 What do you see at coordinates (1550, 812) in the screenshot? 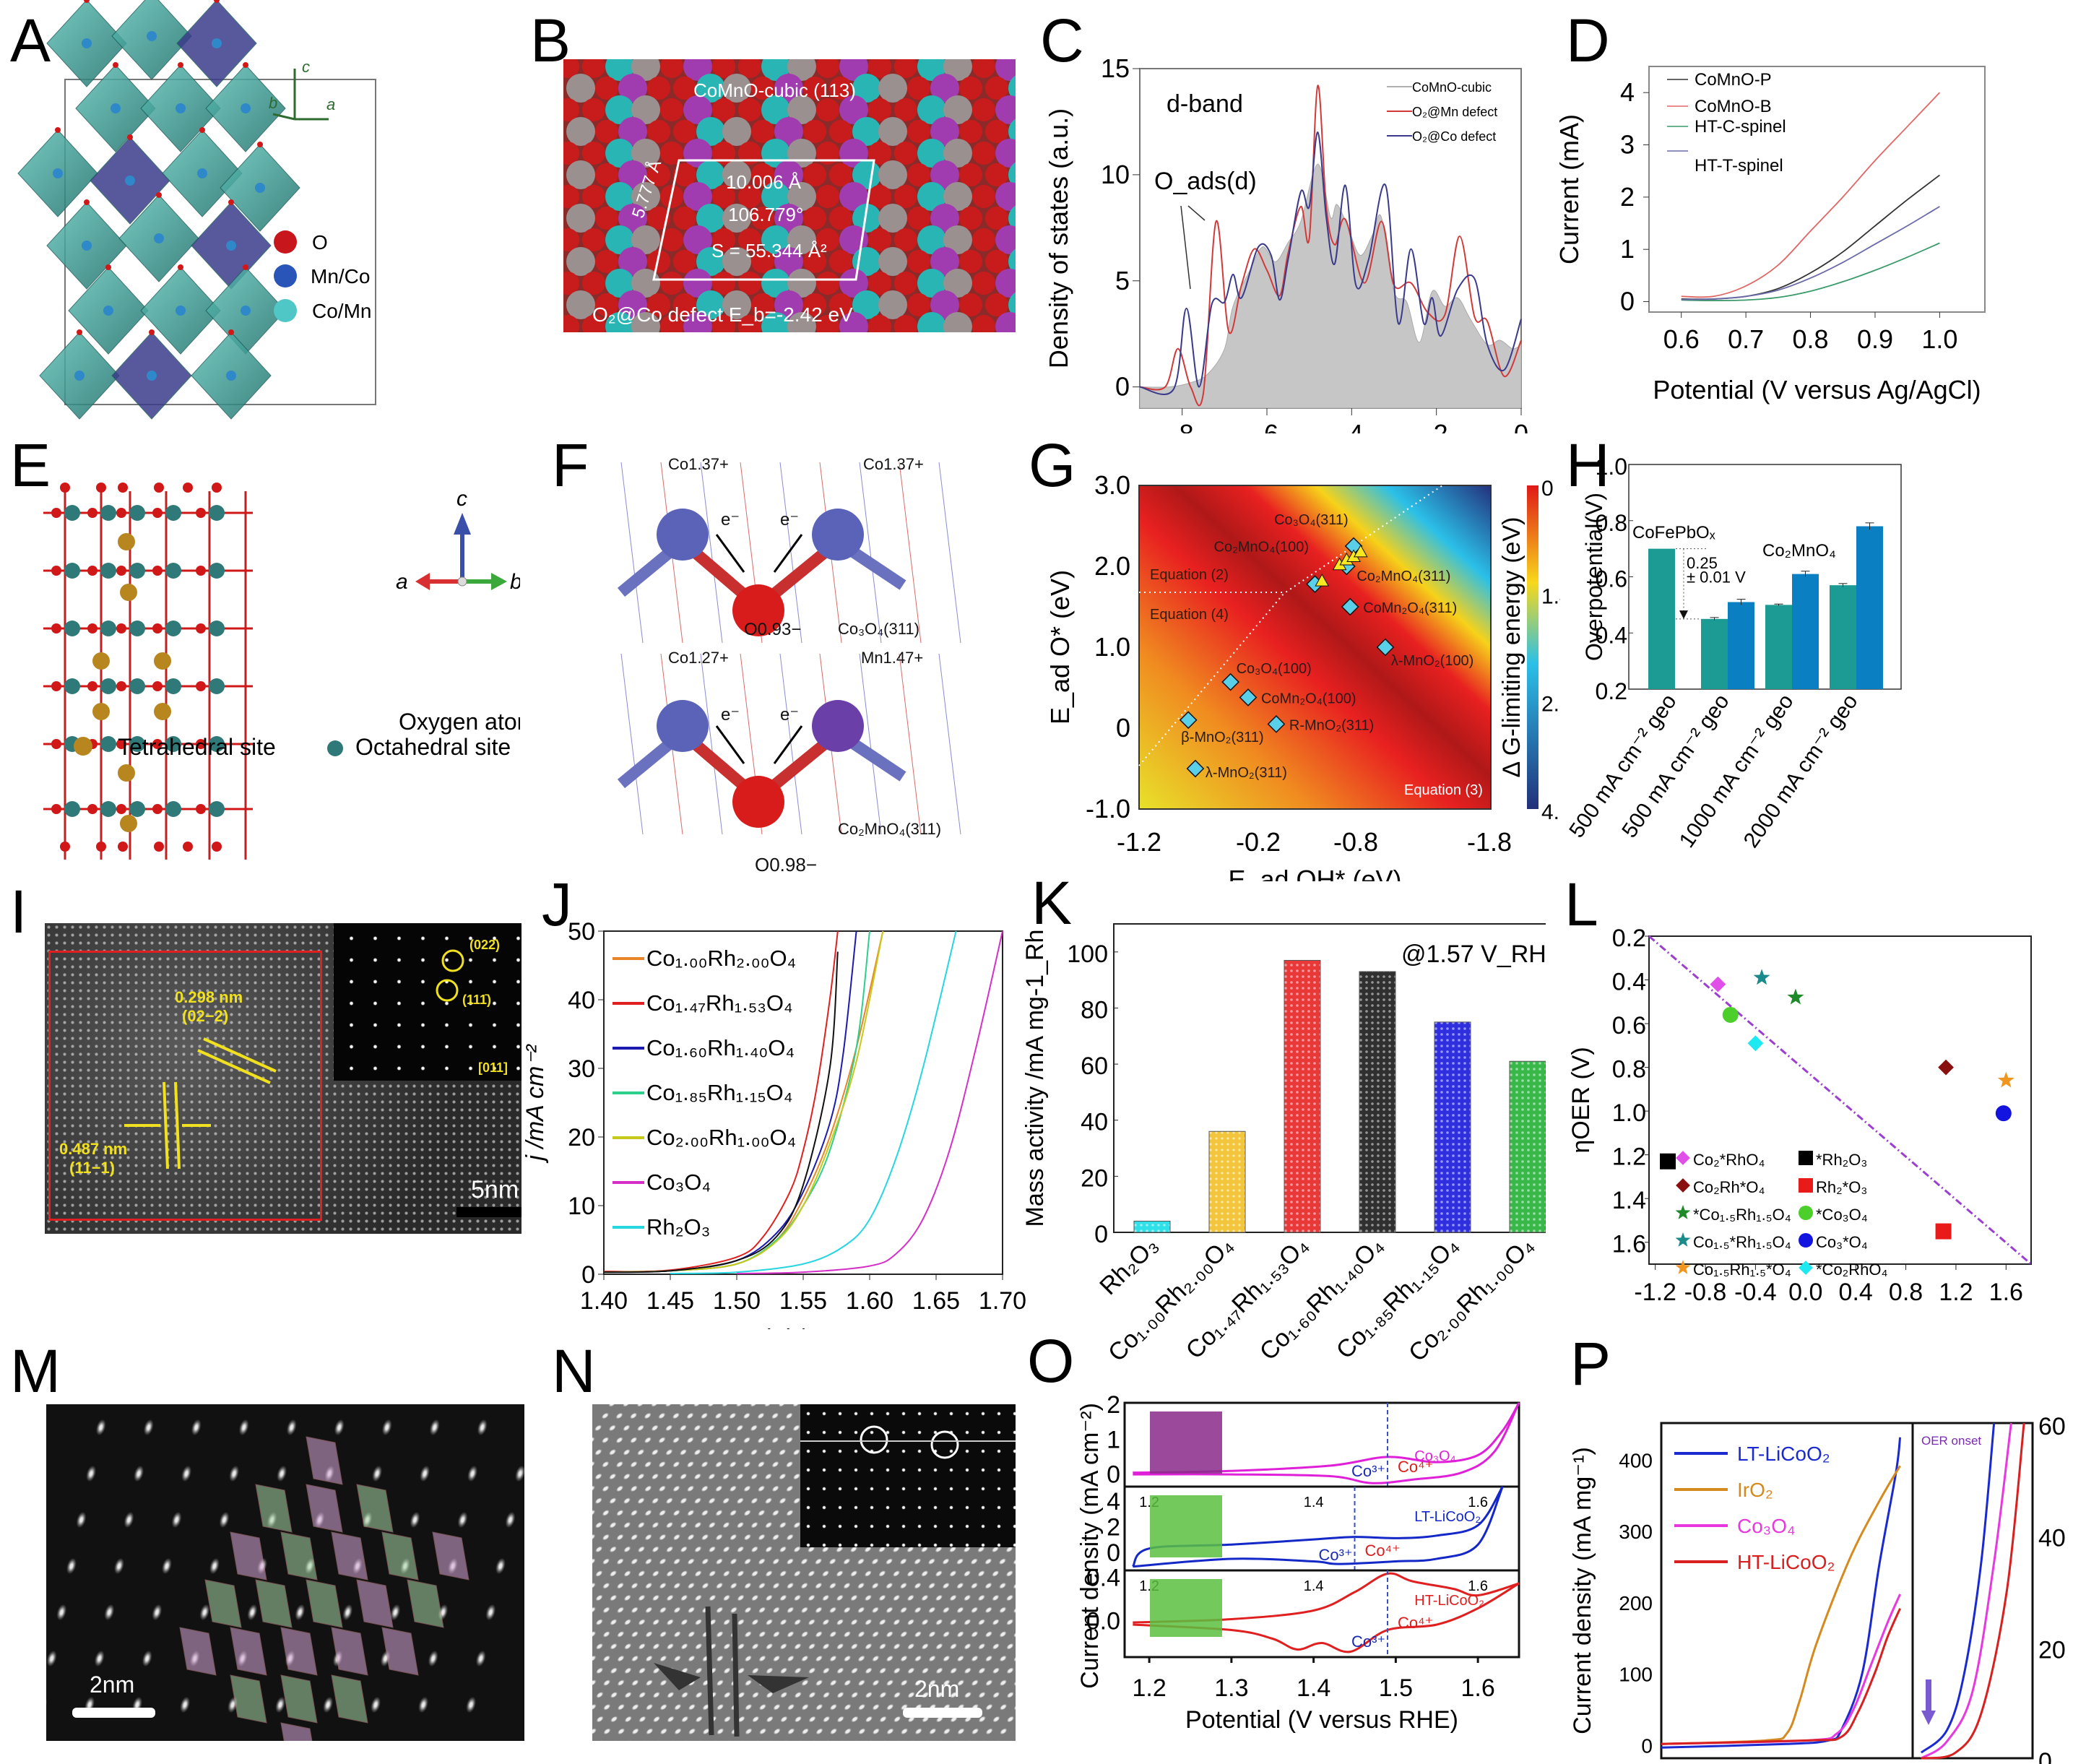
I see `colorbar-tick: 4.2` at bounding box center [1550, 812].